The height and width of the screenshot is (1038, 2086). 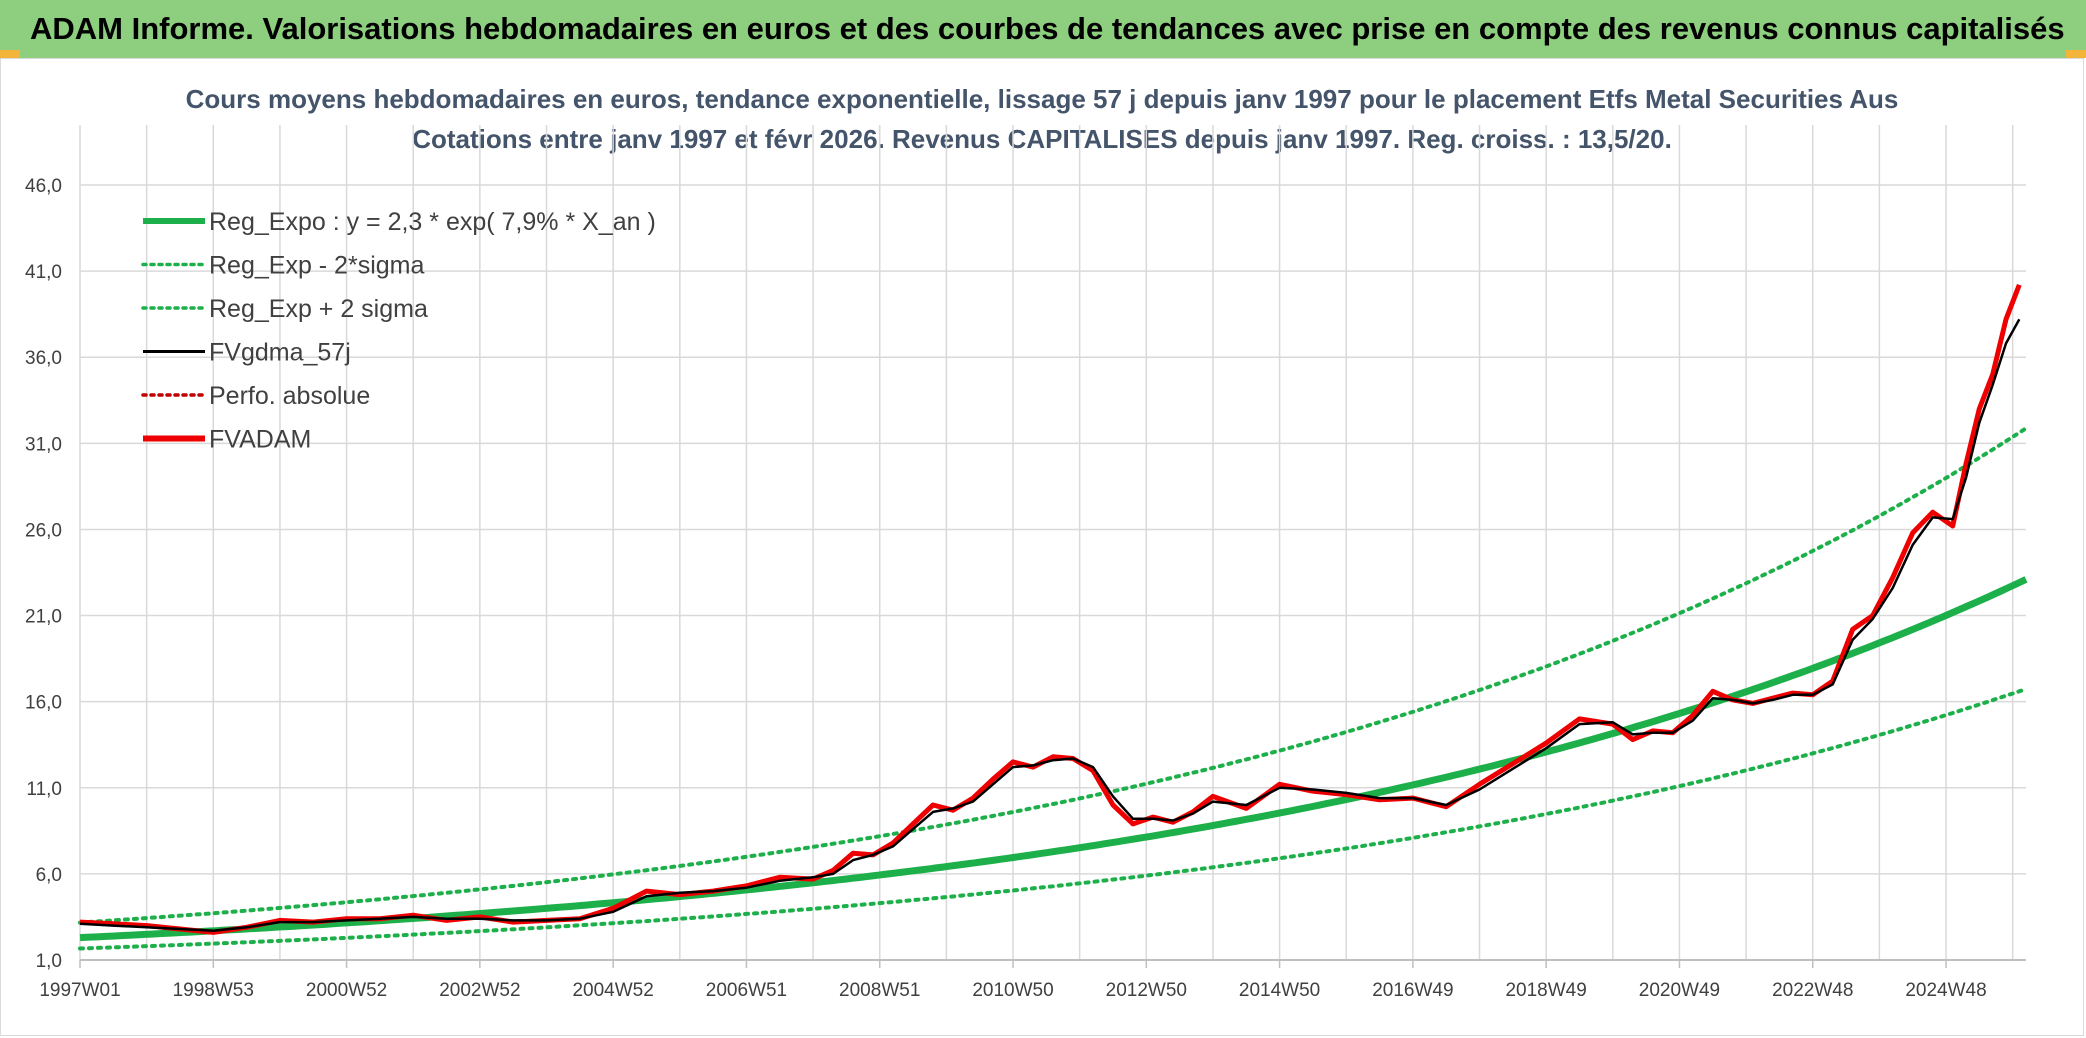 What do you see at coordinates (280, 353) in the screenshot?
I see `legend-label: FVgdma_57j` at bounding box center [280, 353].